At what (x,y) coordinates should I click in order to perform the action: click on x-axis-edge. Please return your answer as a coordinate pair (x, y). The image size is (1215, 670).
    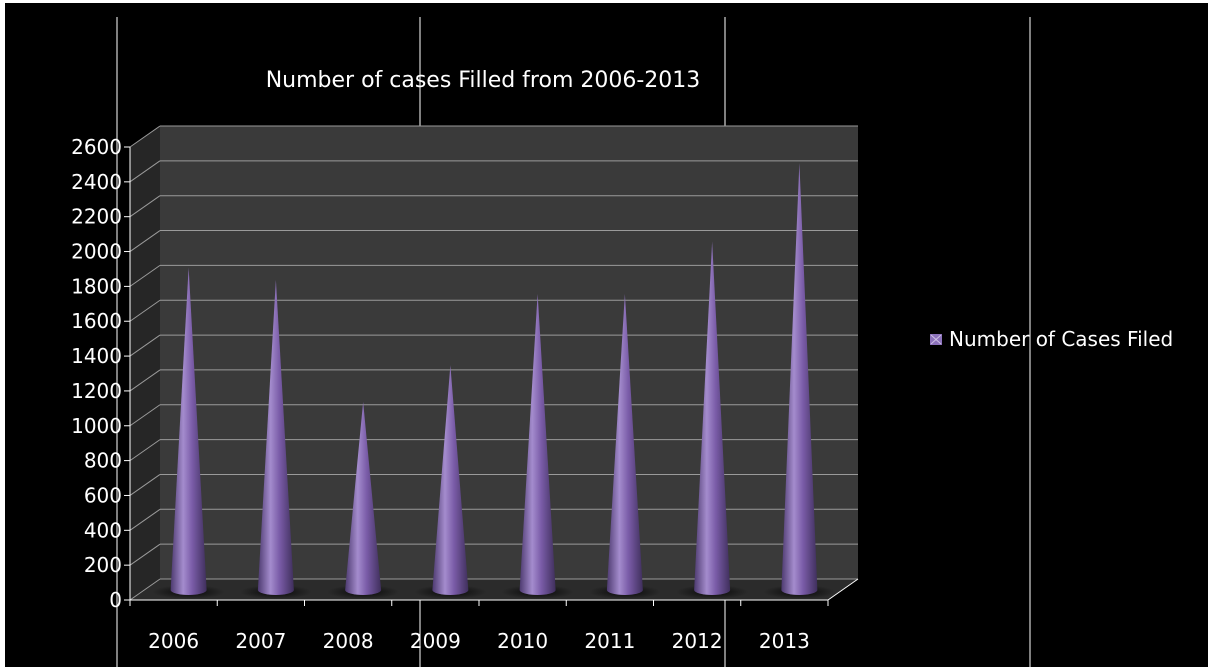
    Looking at the image, I should click on (843, 589).